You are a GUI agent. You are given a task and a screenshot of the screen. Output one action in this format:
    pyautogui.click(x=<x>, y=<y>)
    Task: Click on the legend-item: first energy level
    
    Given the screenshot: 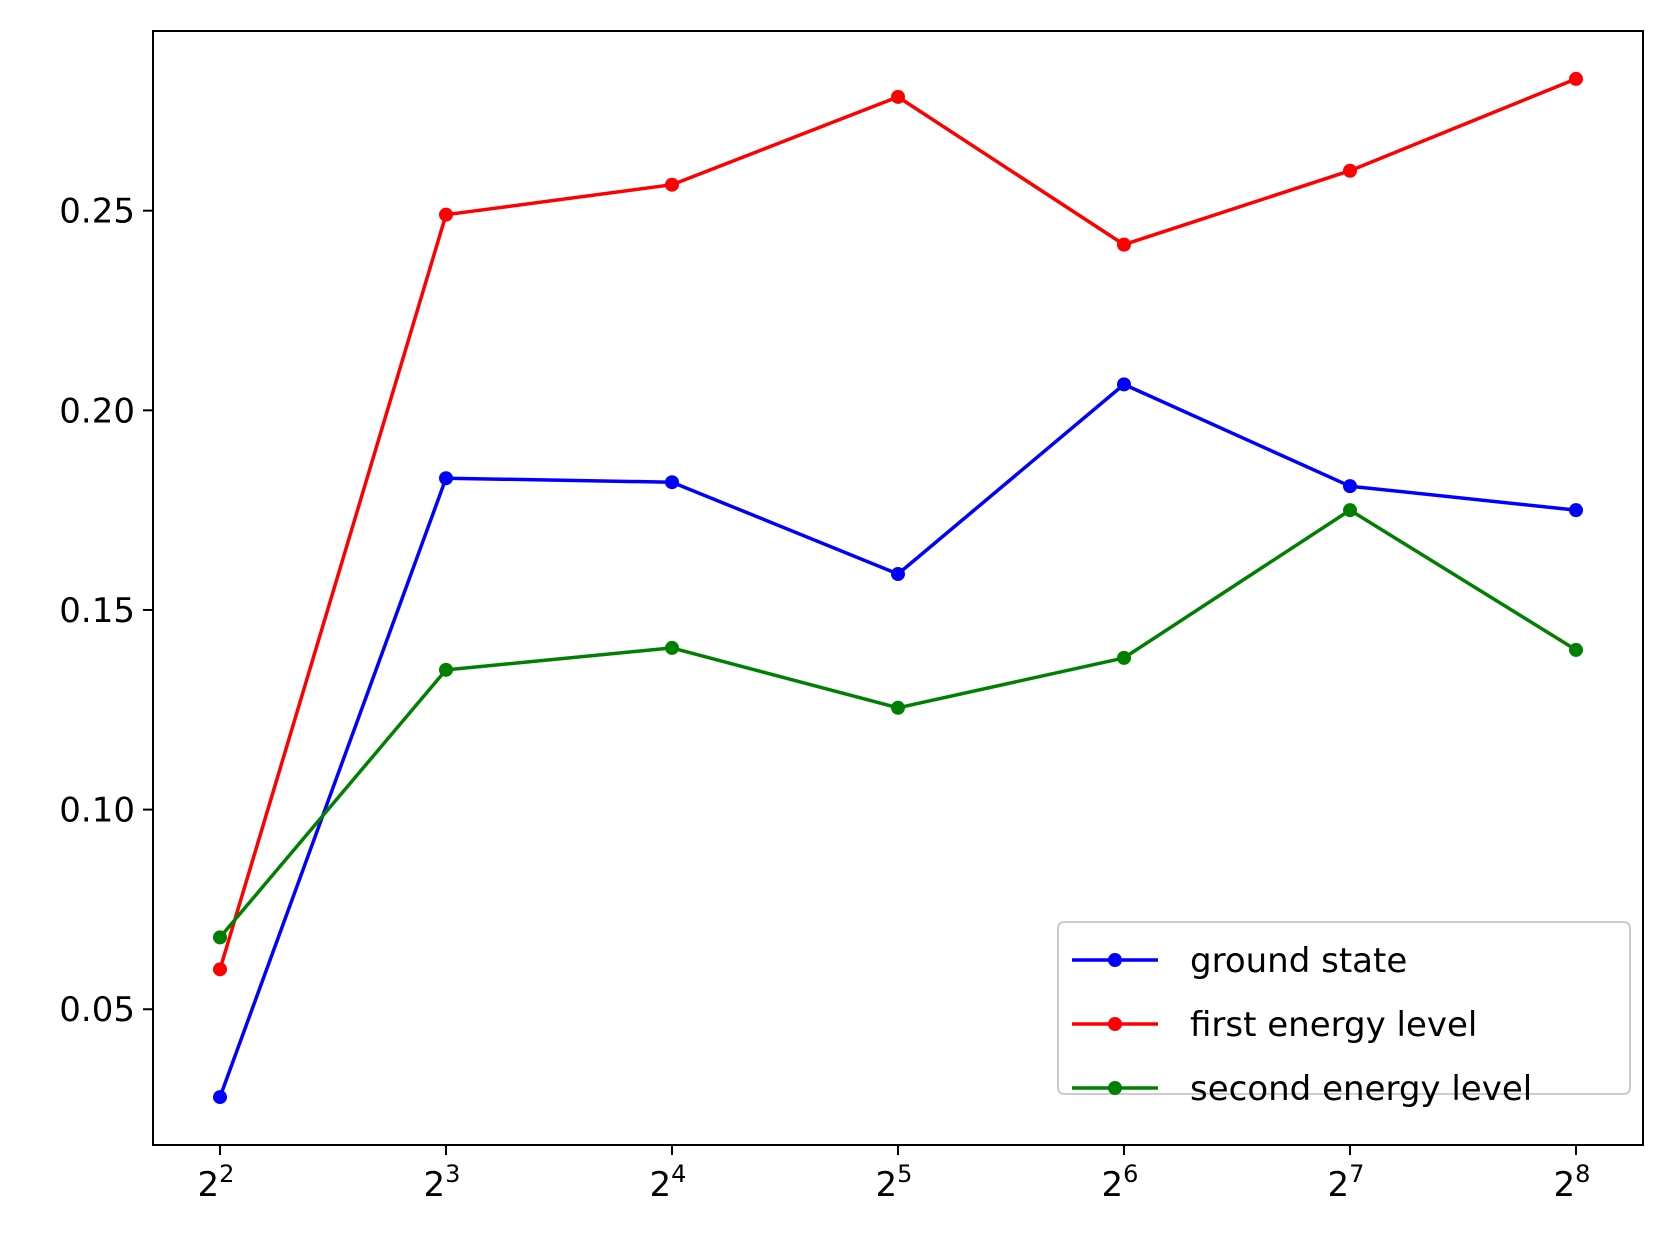 What is the action you would take?
    pyautogui.click(x=1274, y=1025)
    